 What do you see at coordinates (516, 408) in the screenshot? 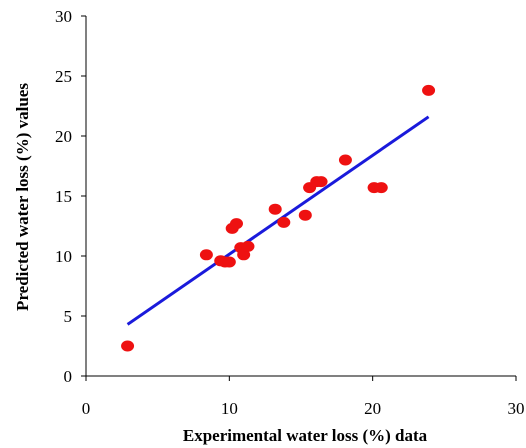
I see `x-tick-label: 30` at bounding box center [516, 408].